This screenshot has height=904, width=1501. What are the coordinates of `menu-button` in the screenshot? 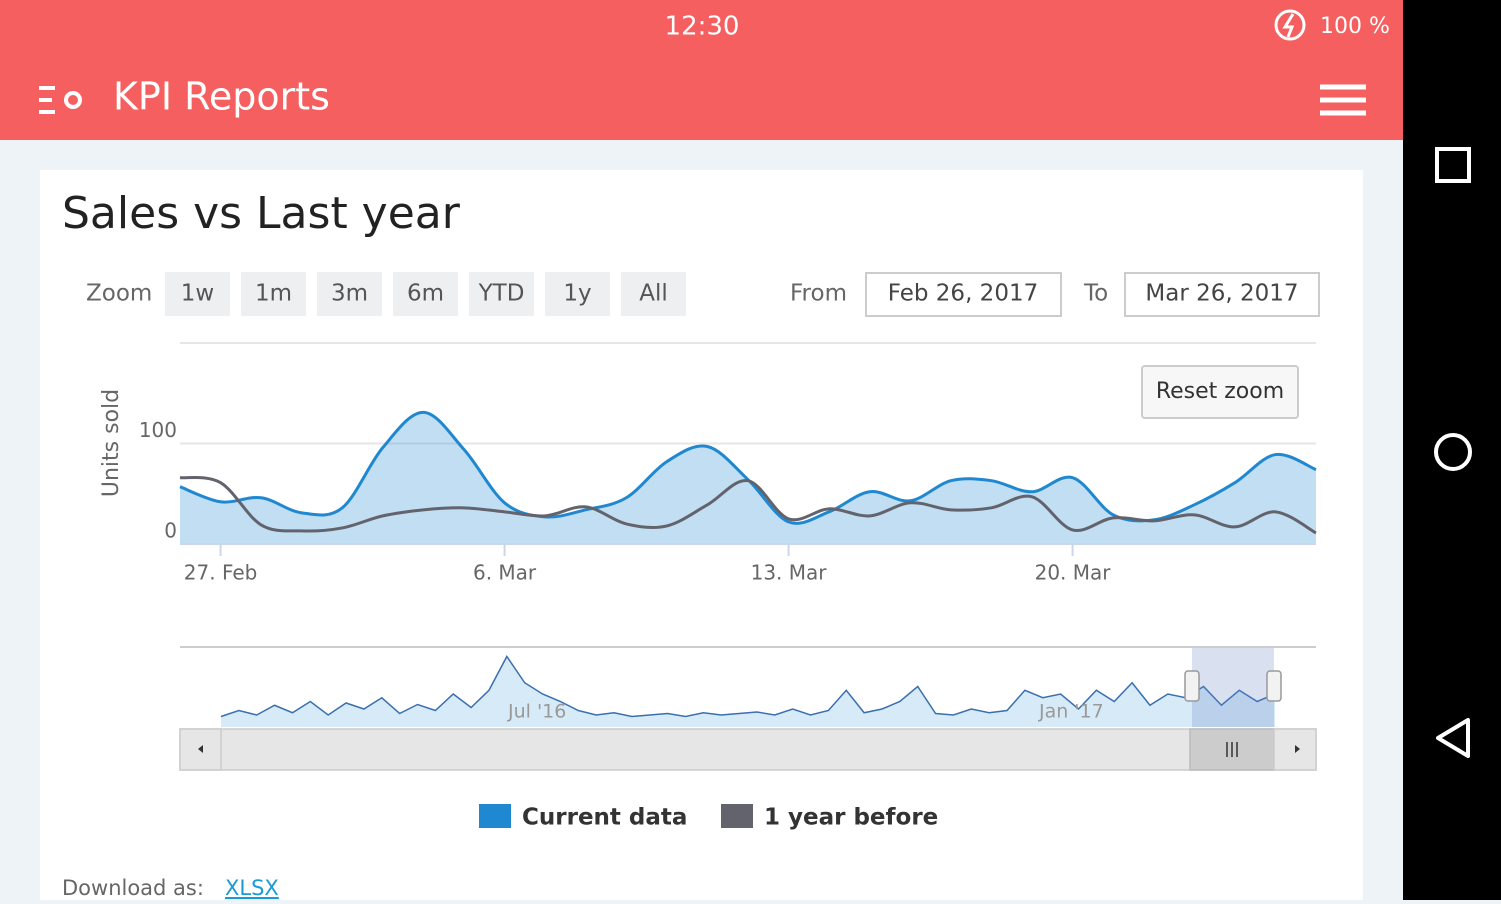 It's located at (1343, 100).